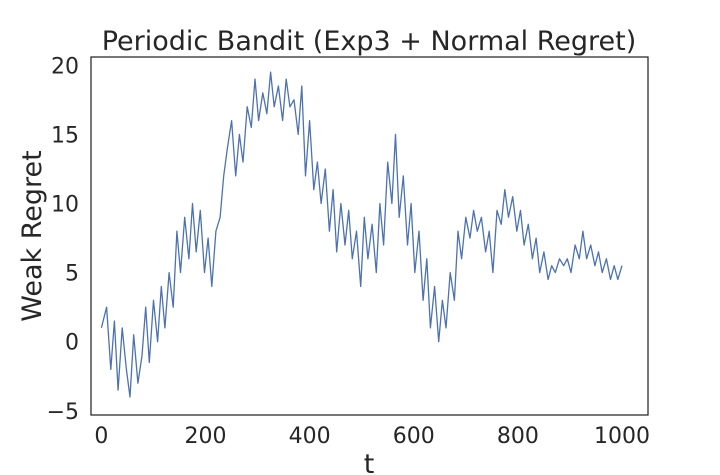  What do you see at coordinates (72, 274) in the screenshot?
I see `y-tick-label: 5` at bounding box center [72, 274].